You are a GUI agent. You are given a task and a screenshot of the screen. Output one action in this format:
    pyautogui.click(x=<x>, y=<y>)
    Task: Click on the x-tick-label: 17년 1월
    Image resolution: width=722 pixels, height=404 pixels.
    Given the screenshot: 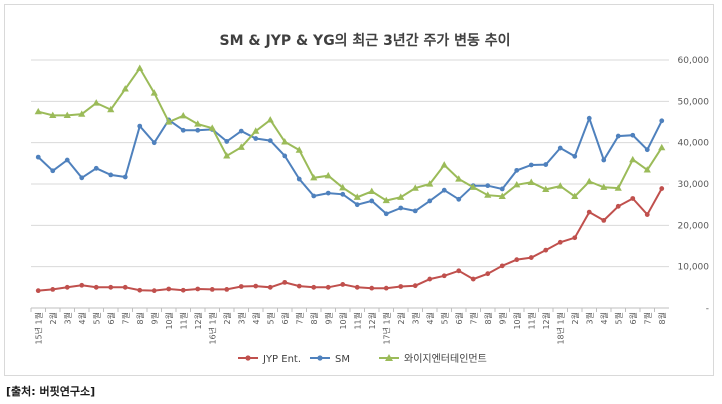 What is the action you would take?
    pyautogui.click(x=386, y=328)
    